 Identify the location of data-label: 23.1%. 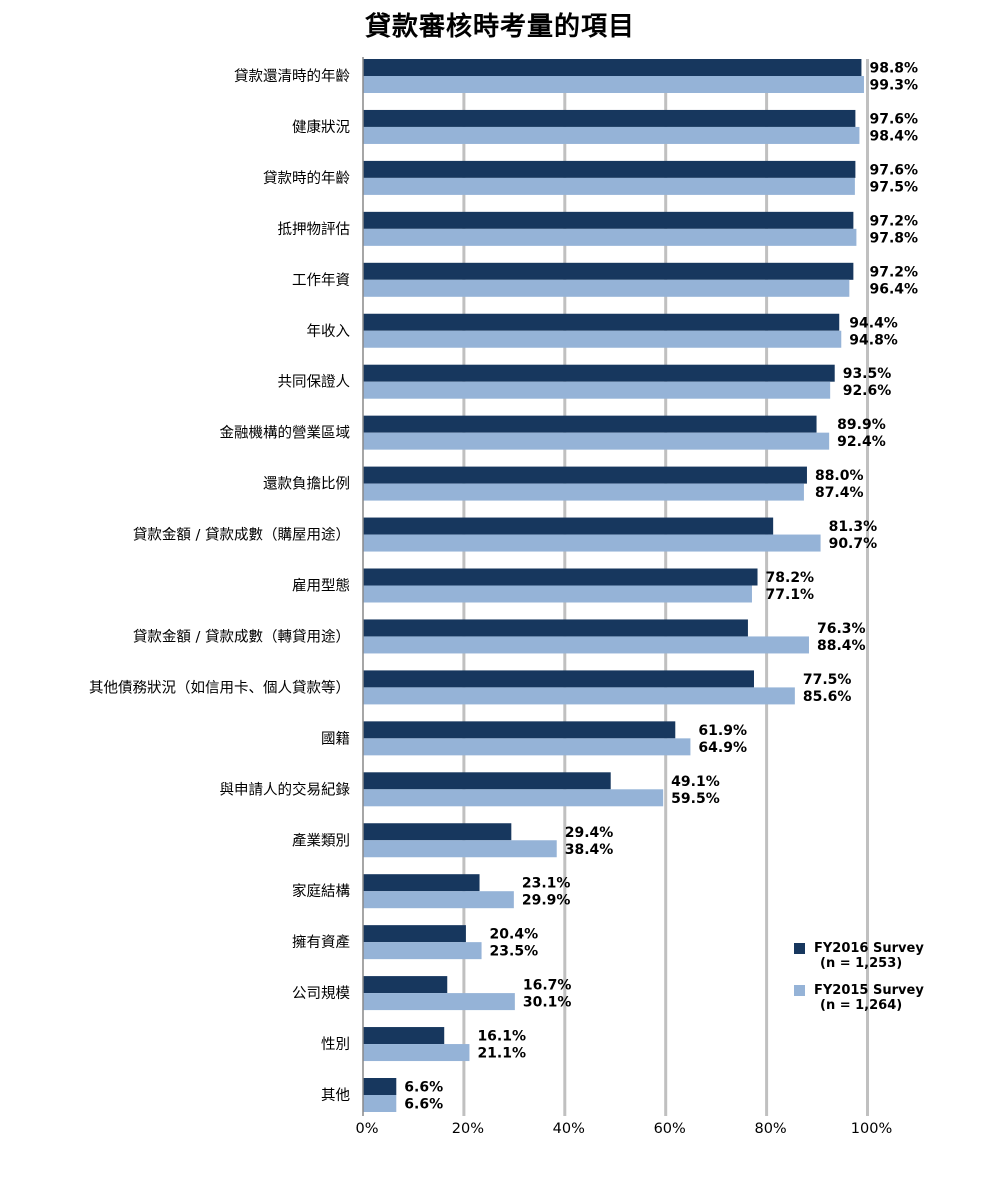
(546, 884).